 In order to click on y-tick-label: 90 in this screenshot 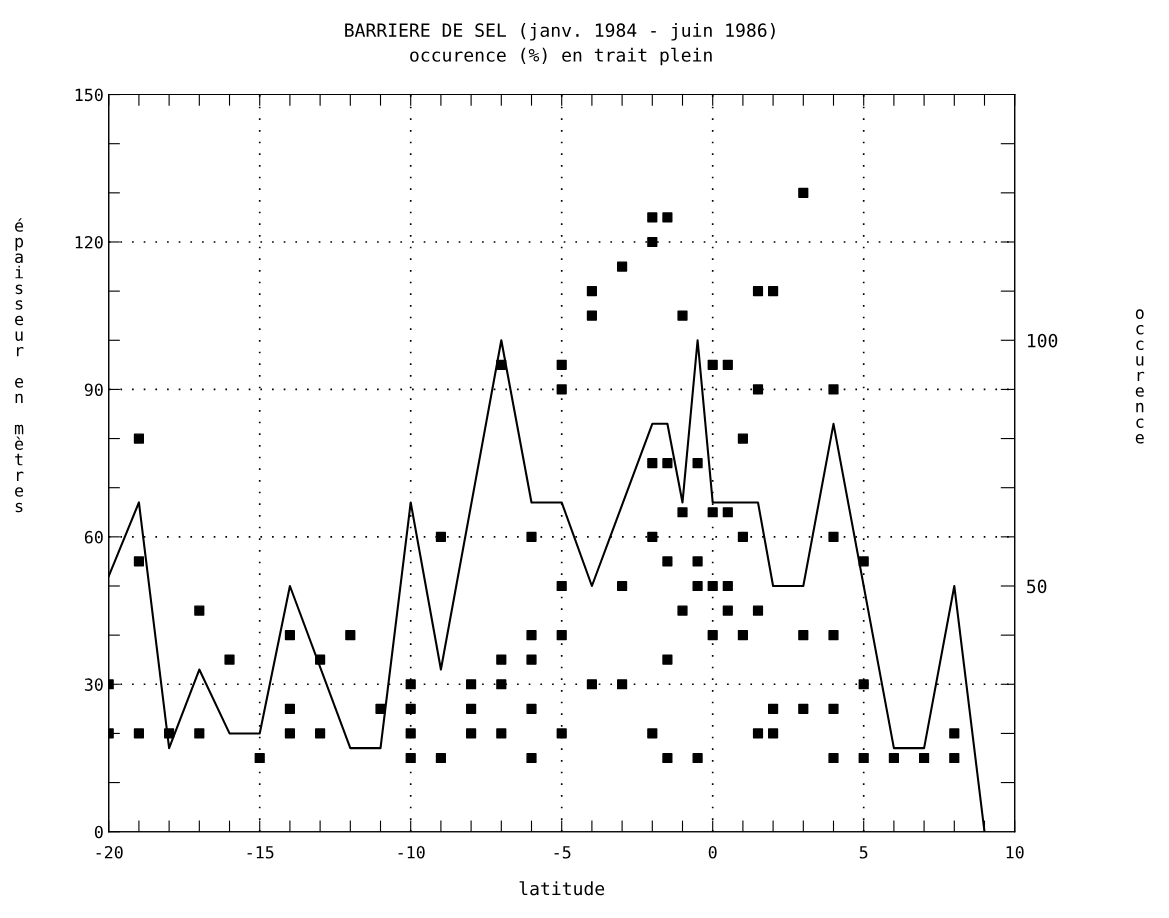, I will do `click(93, 390)`.